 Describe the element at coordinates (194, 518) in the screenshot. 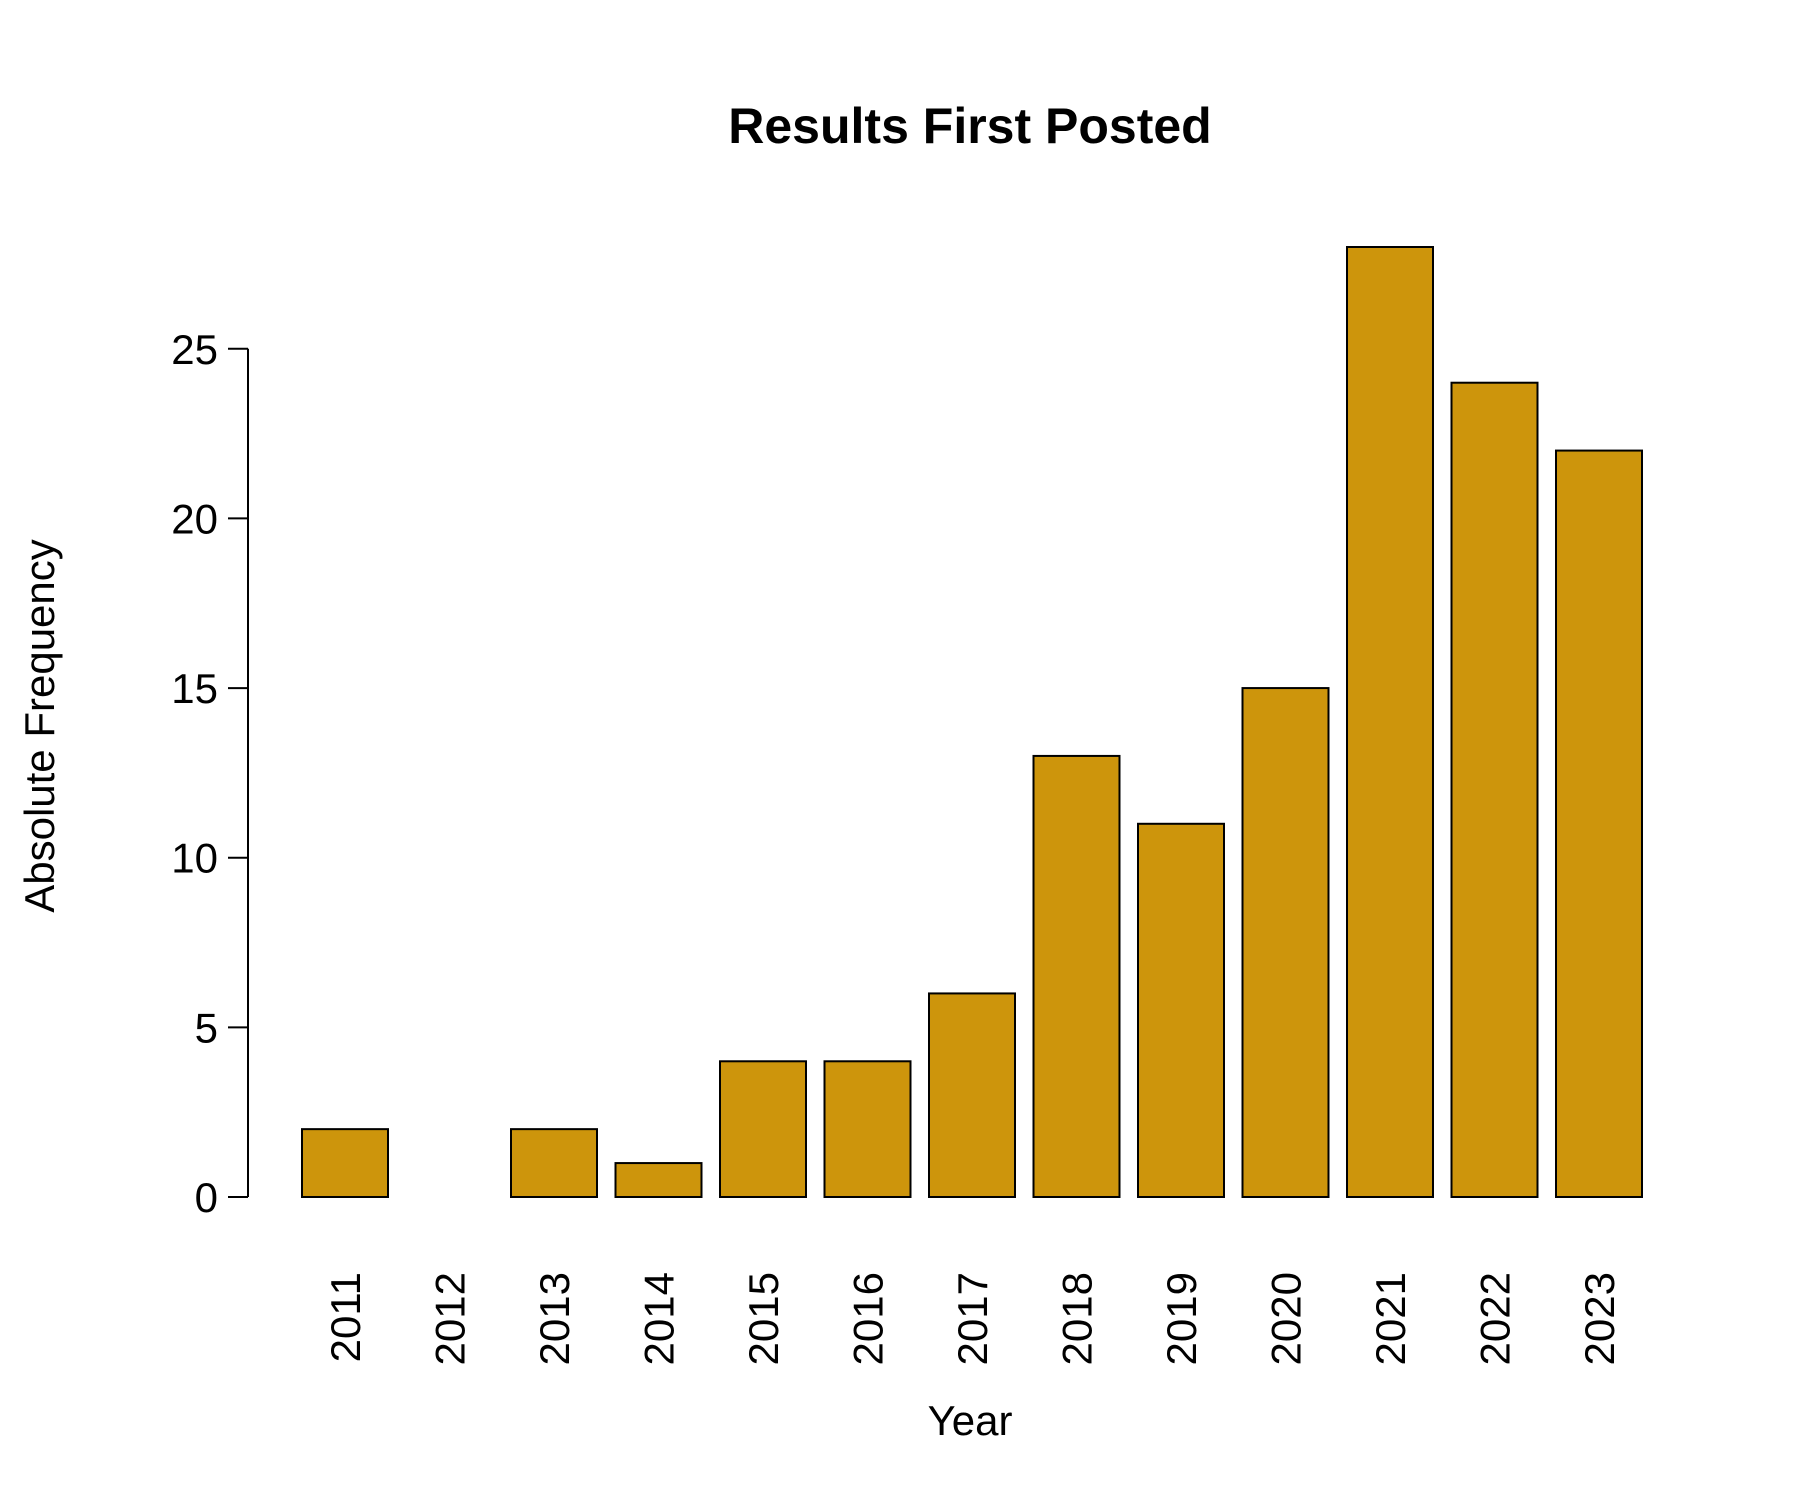

I see `y-tick-label: 20` at that location.